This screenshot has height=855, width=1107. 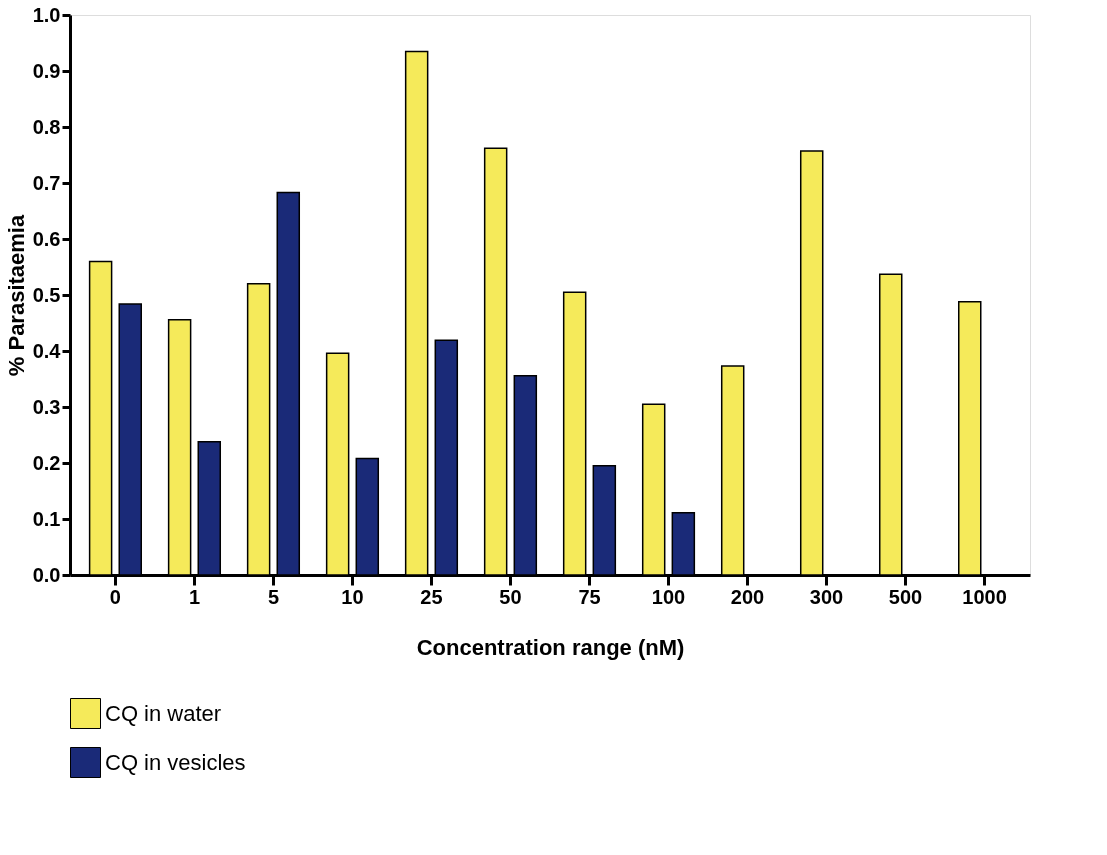 I want to click on x-tick-label: 100, so click(x=668, y=596).